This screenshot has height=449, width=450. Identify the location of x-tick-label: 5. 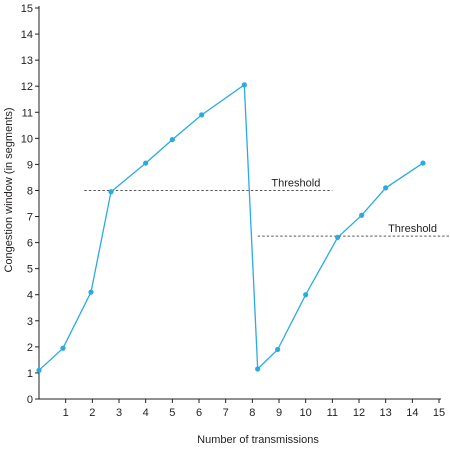
(172, 413).